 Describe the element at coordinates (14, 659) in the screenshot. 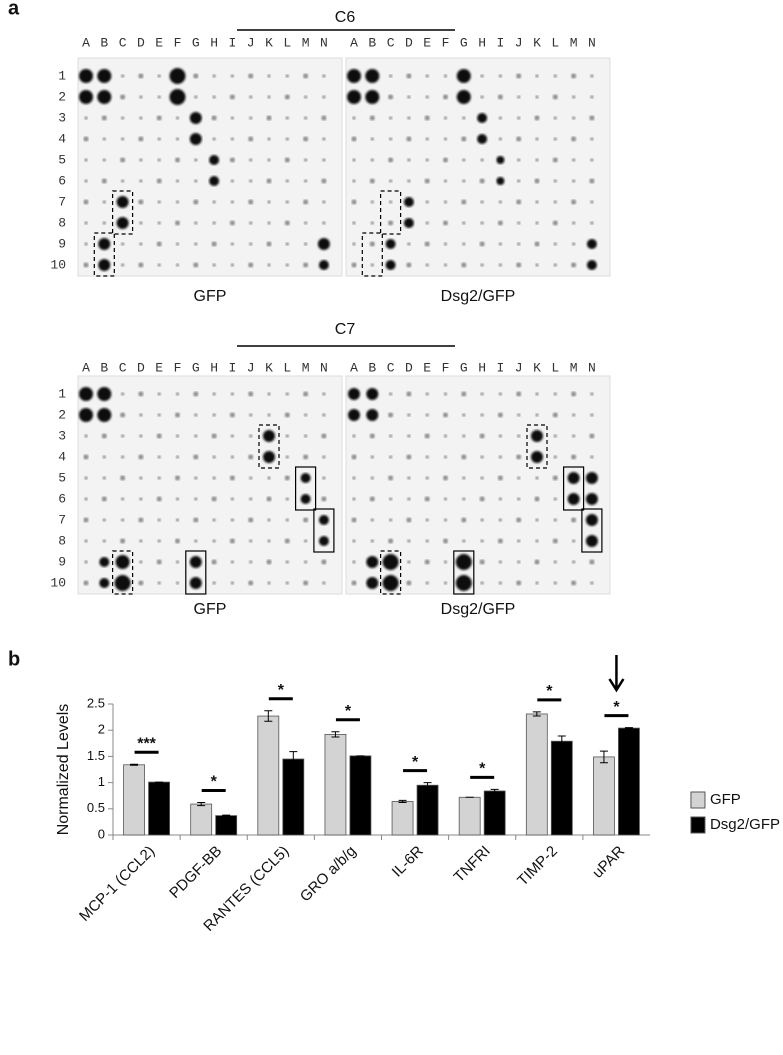

I see `panel-label: b` at that location.